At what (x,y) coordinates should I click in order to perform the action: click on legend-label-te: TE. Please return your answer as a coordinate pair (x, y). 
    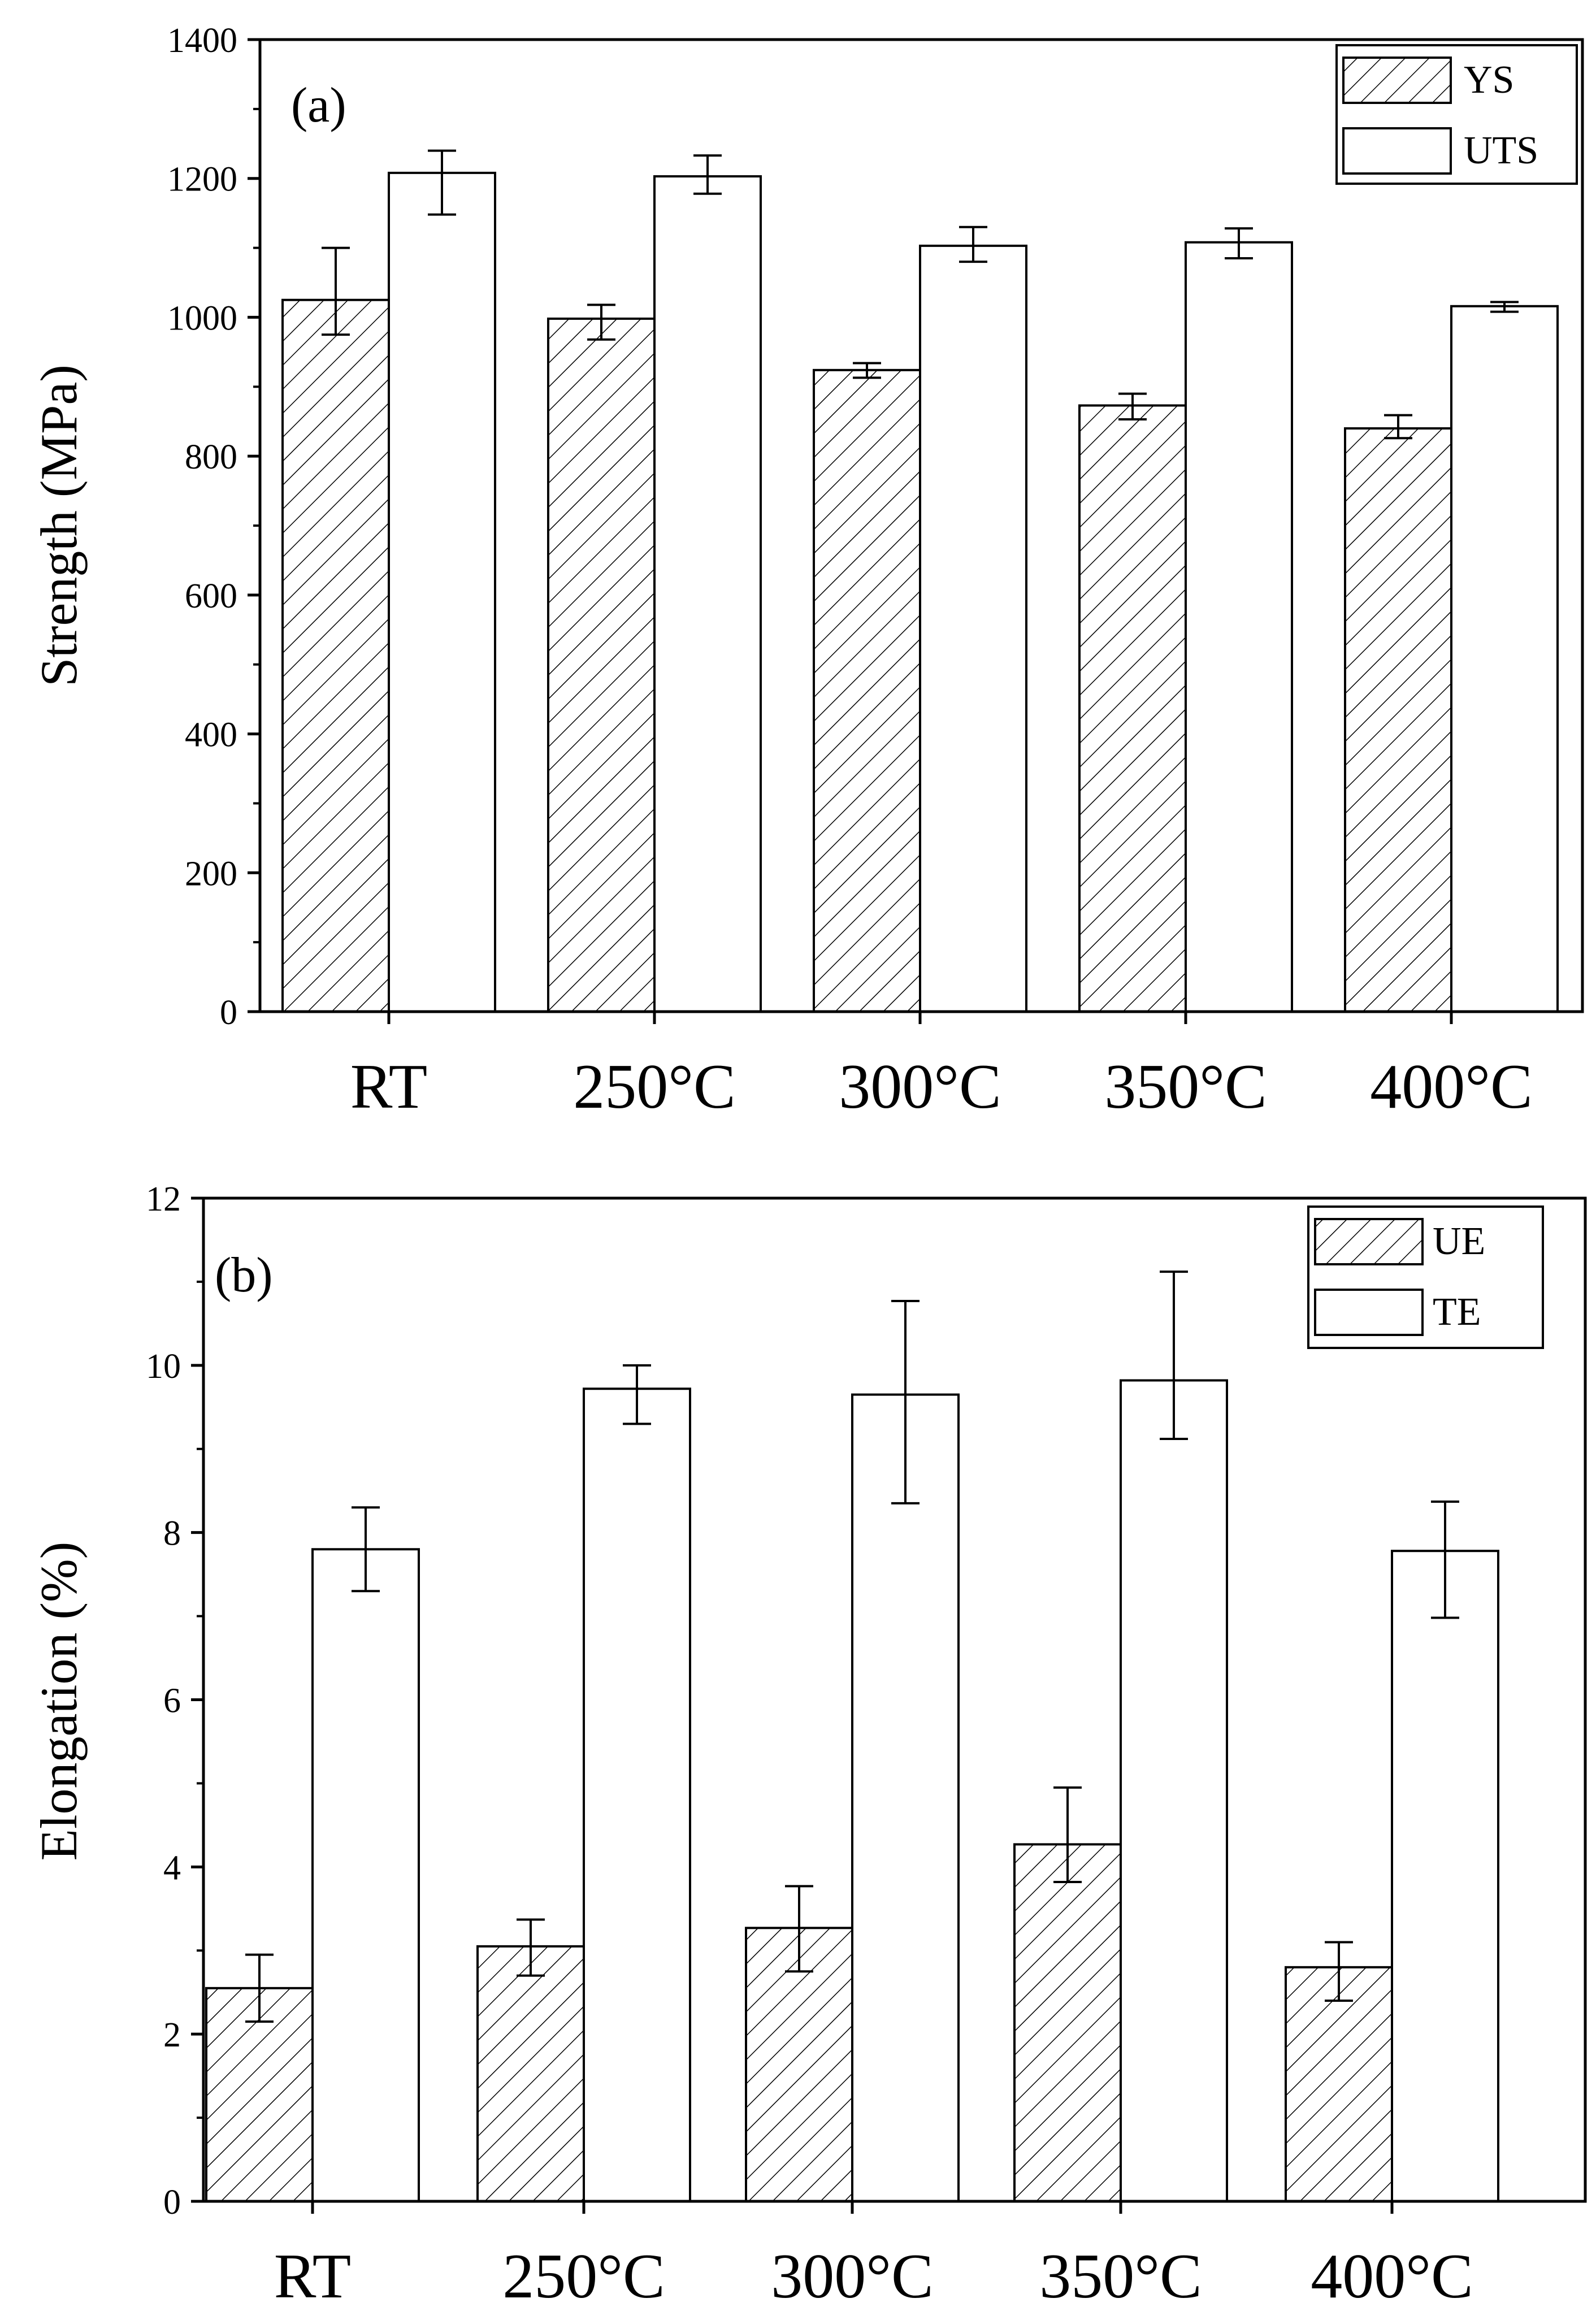
    Looking at the image, I should click on (1457, 1312).